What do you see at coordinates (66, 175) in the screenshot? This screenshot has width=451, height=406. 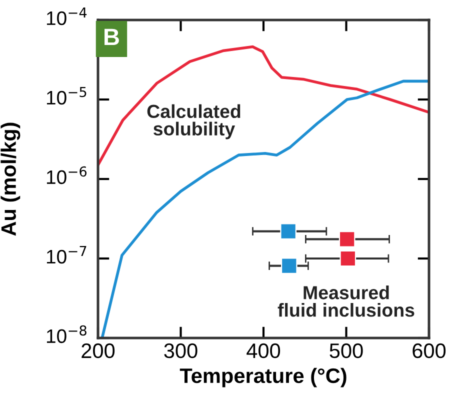 I see `y-tick-label: 10$^{−6}$` at bounding box center [66, 175].